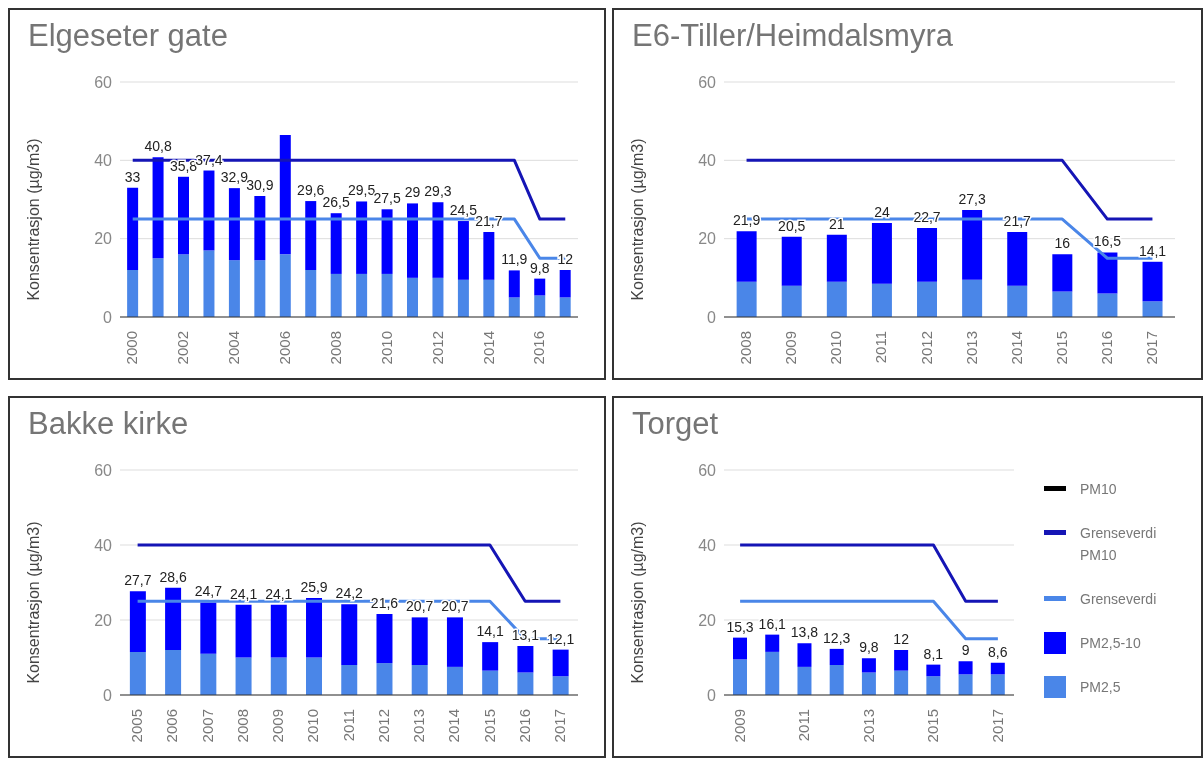  Describe the element at coordinates (314, 586) in the screenshot. I see `total-label: 25,9` at that location.